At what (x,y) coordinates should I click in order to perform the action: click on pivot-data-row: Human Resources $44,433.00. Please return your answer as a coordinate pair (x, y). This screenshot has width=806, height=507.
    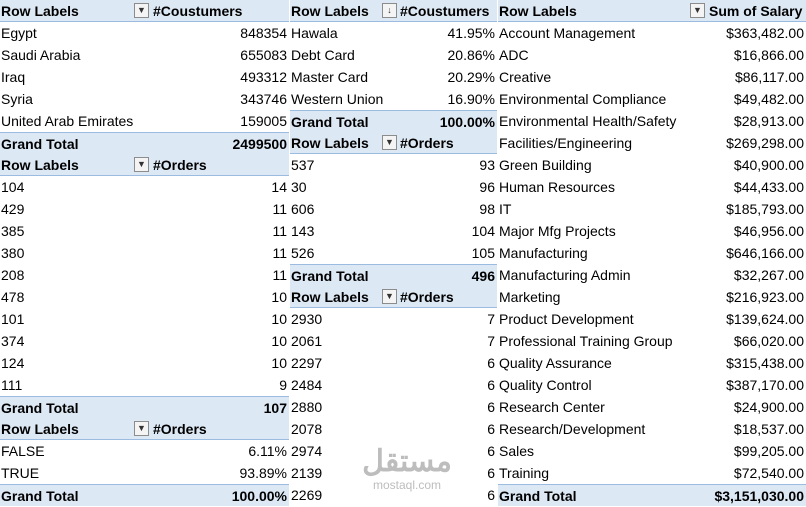
    Looking at the image, I should click on (652, 187).